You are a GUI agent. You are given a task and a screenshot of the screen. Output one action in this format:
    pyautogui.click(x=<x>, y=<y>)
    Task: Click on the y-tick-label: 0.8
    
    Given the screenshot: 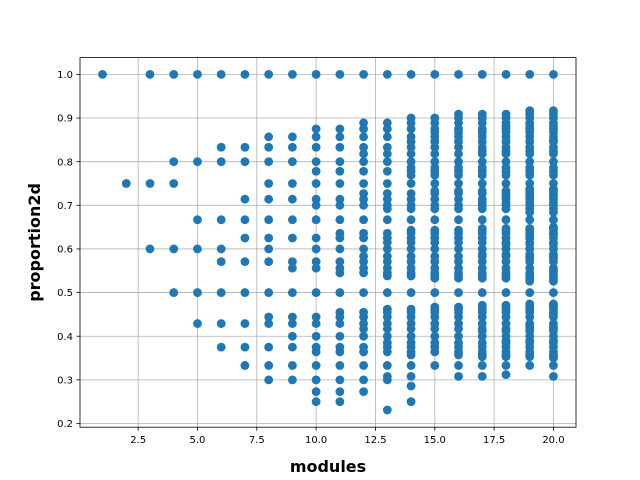 What is the action you would take?
    pyautogui.click(x=65, y=162)
    